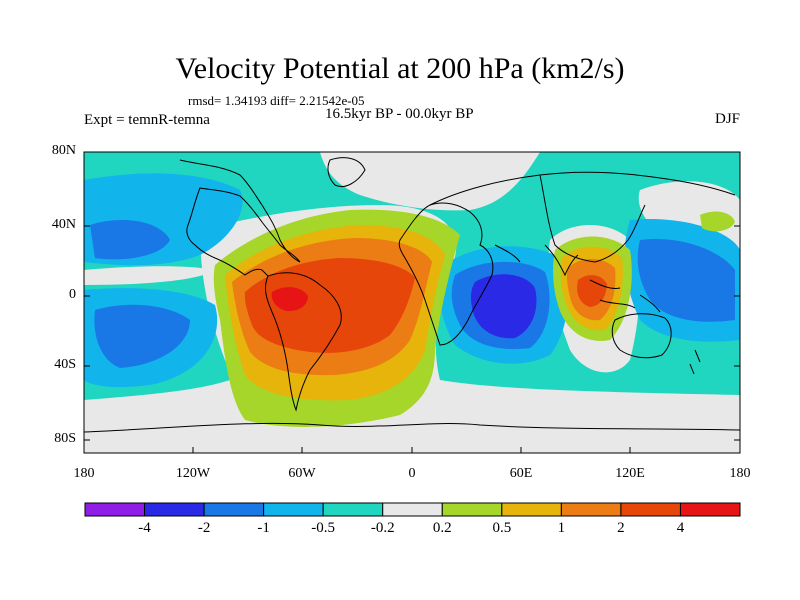  I want to click on colorbar-label: -0.5, so click(323, 528).